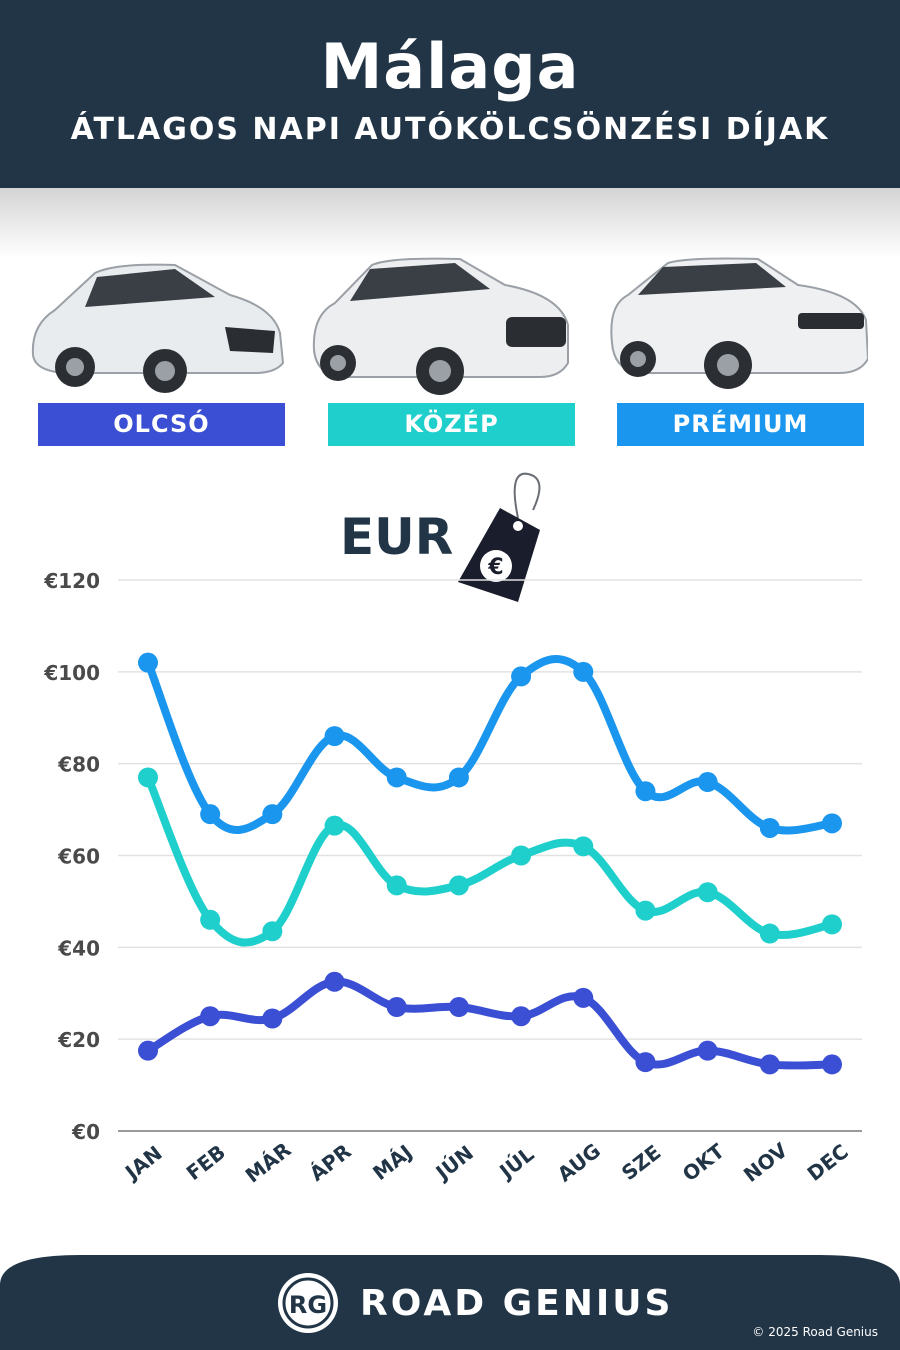 This screenshot has height=1350, width=900. Describe the element at coordinates (641, 1162) in the screenshot. I see `x-tick-label: SZE` at that location.